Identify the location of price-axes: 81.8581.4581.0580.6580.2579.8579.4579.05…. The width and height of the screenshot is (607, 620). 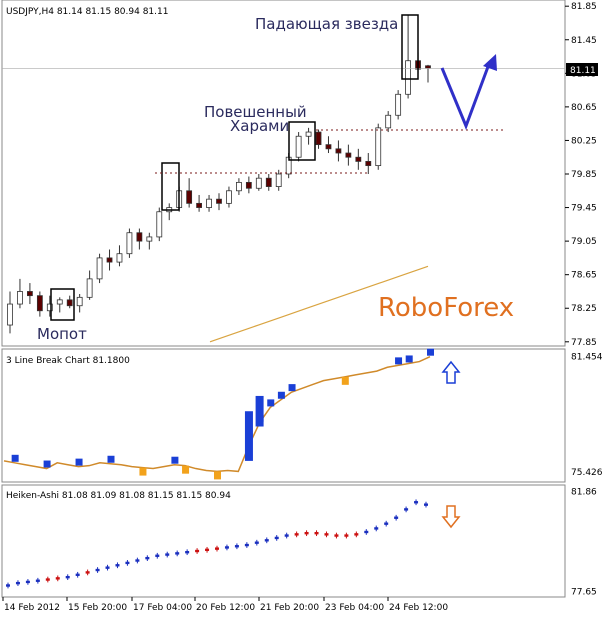
(584, 299).